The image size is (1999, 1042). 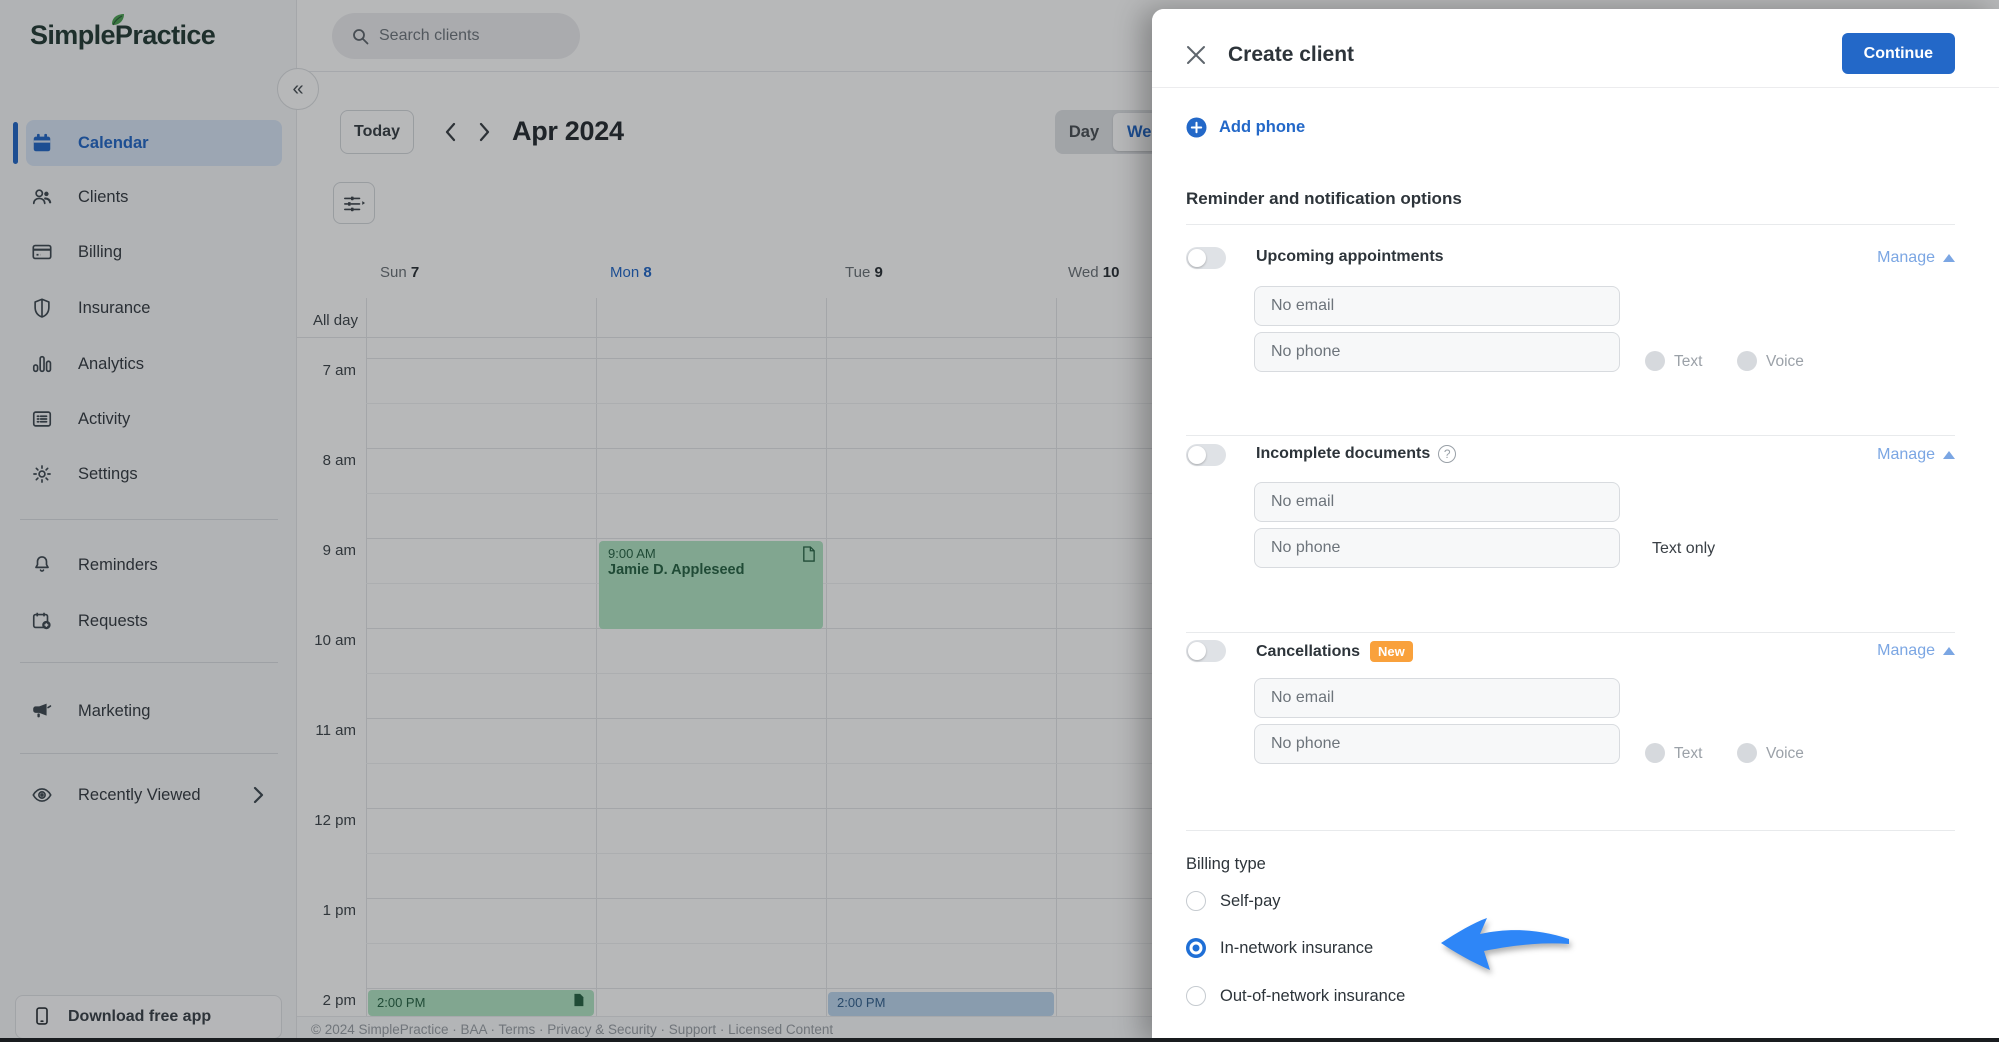 What do you see at coordinates (400, 272) in the screenshot?
I see `day-header-sun: Sun 7` at bounding box center [400, 272].